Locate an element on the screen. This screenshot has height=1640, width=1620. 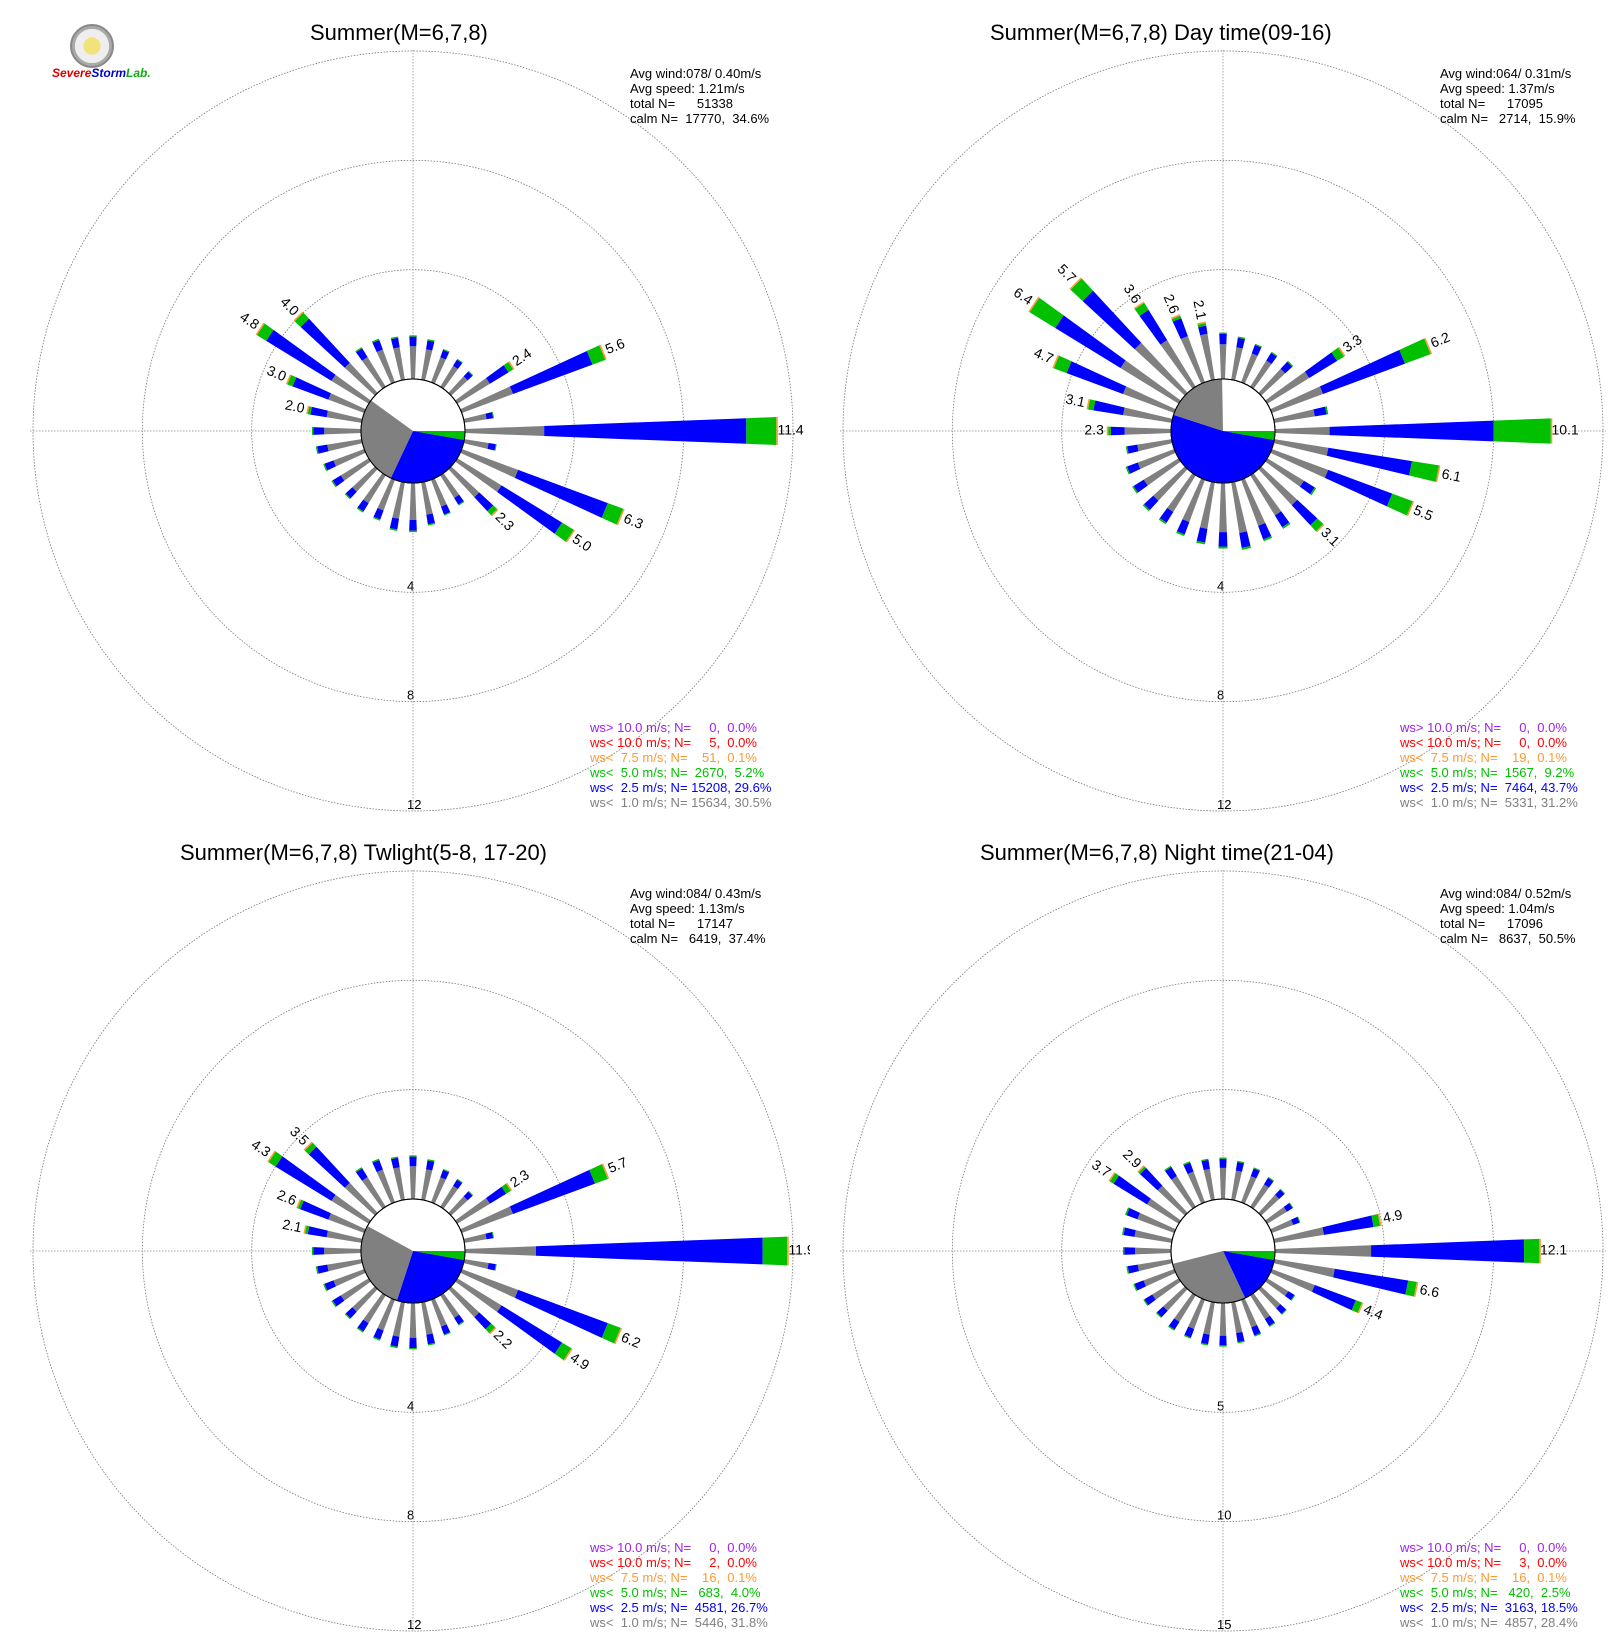
legend-entry: ws< 2.5 m/s; N= 4581, 26.7% is located at coordinates (679, 1607).